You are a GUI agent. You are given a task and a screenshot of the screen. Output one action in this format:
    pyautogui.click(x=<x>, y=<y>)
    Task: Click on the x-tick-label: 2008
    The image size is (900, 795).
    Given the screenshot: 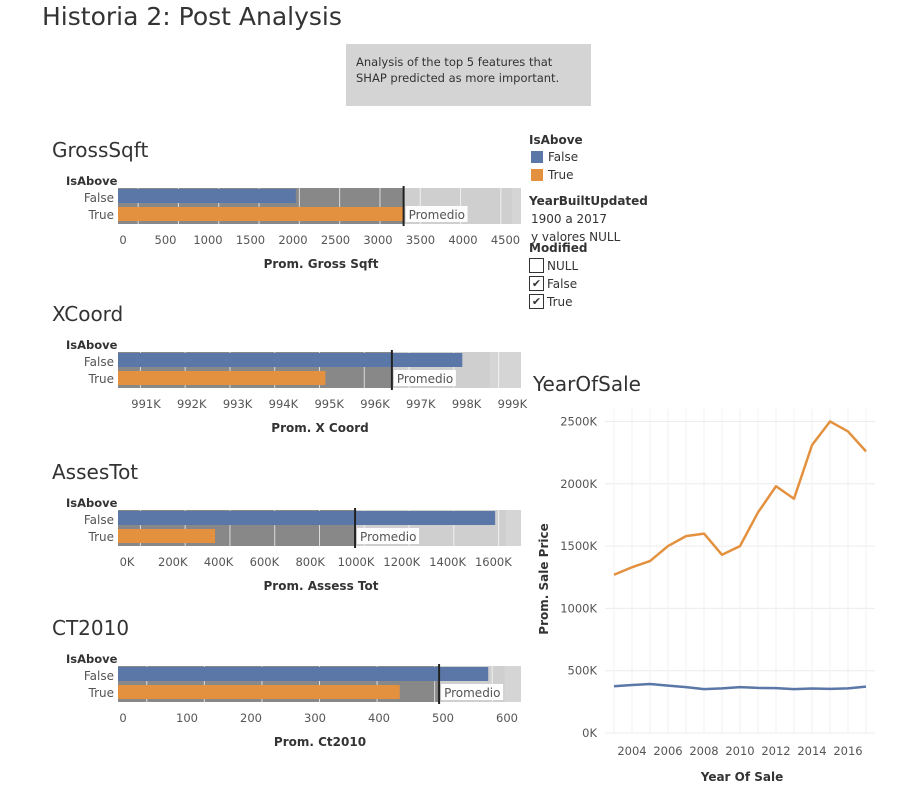 What is the action you would take?
    pyautogui.click(x=703, y=751)
    